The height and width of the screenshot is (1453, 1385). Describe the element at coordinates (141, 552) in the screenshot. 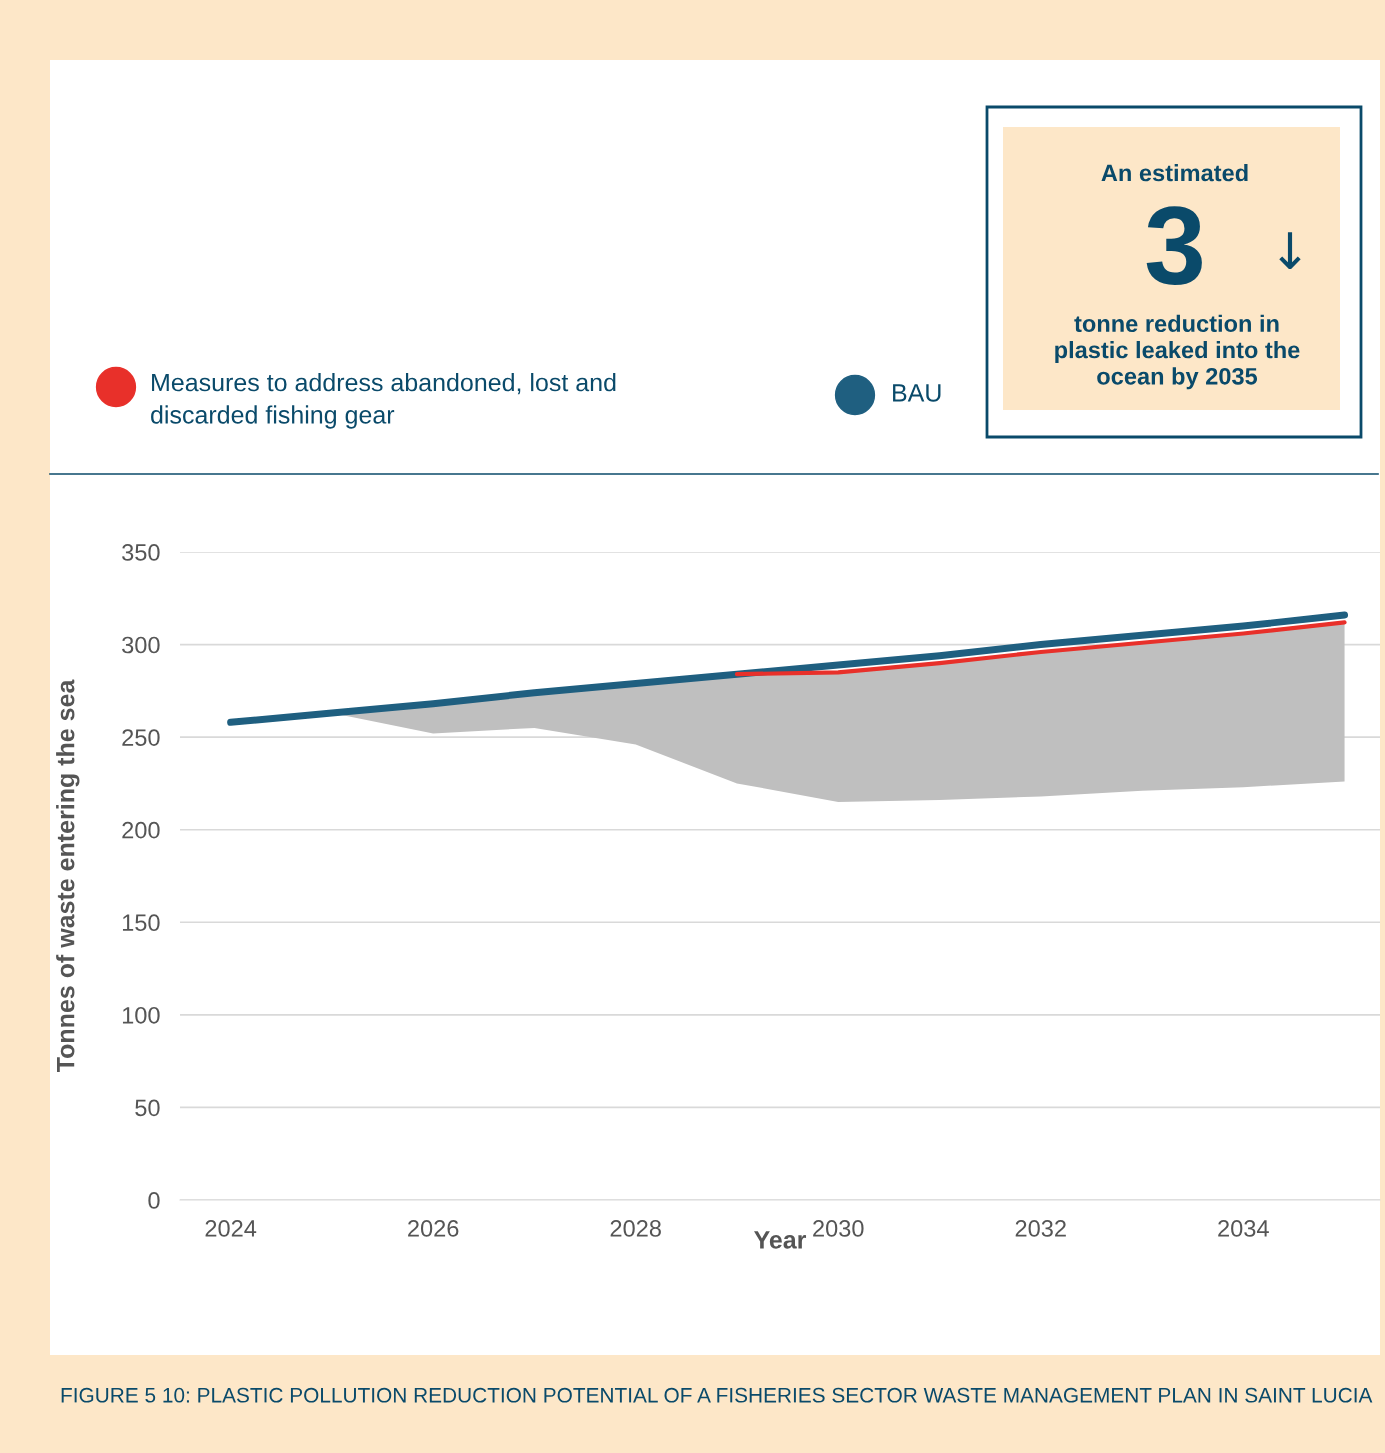

I see `y-tick-label: 350` at that location.